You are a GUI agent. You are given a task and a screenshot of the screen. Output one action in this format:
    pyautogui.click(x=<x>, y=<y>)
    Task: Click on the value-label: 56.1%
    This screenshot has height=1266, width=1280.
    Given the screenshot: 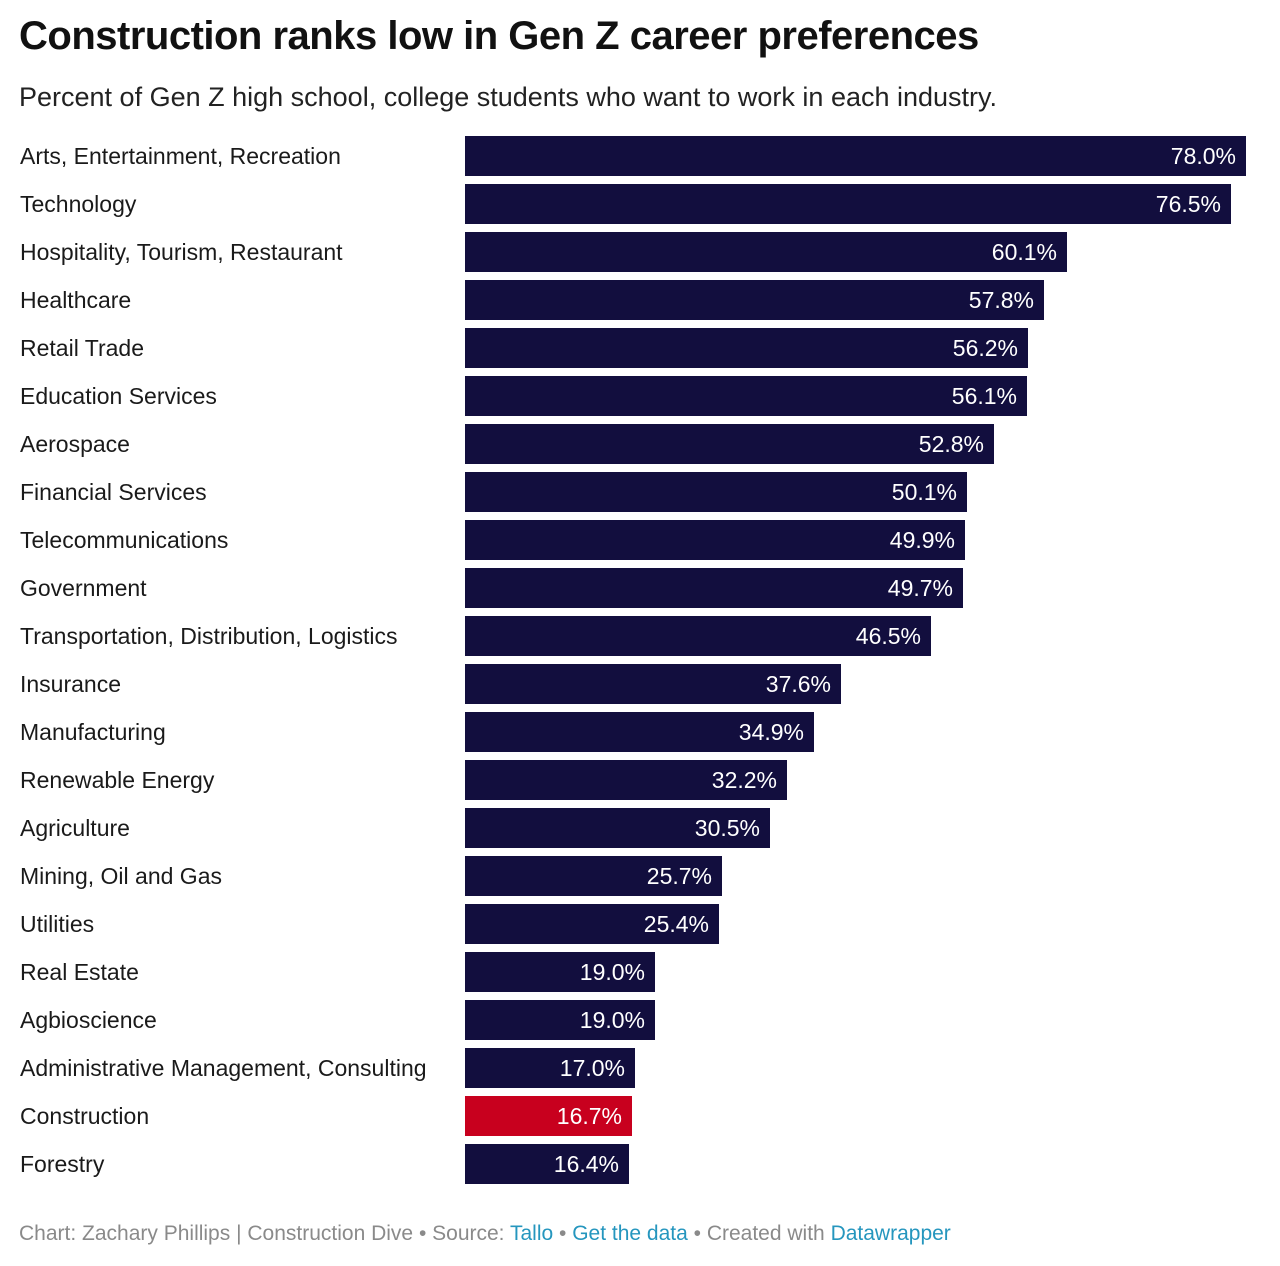 What is the action you would take?
    pyautogui.click(x=984, y=396)
    